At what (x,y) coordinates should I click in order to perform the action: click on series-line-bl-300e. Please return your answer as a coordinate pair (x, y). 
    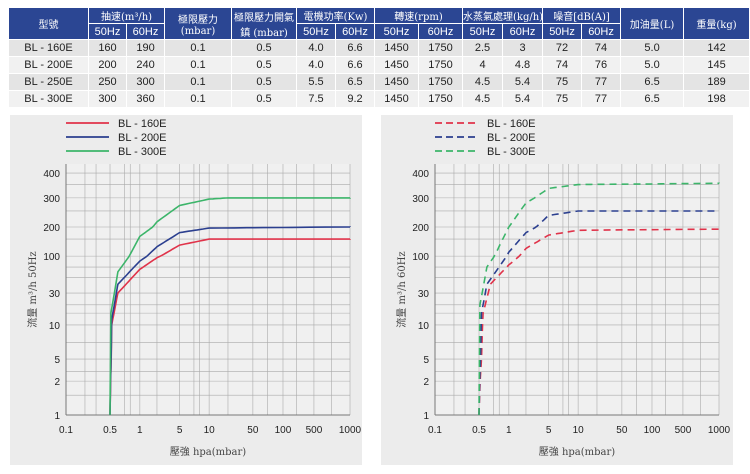
    Looking at the image, I should click on (230, 306).